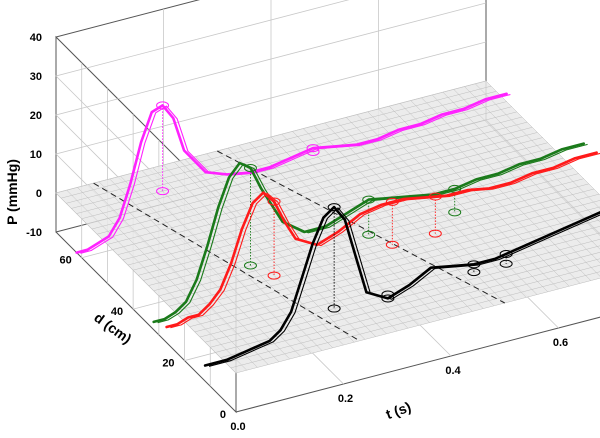 This screenshot has height=438, width=600. What do you see at coordinates (223, 415) in the screenshot?
I see `y-tick-label: 0` at bounding box center [223, 415].